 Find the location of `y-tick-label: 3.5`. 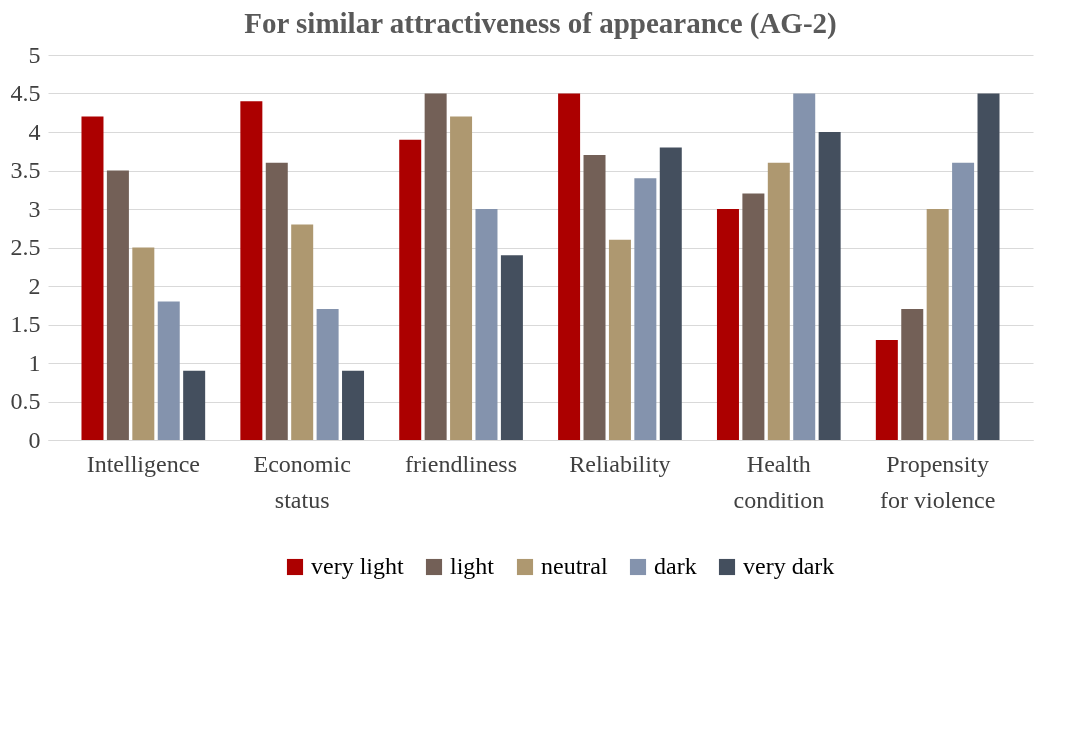

y-tick-label: 3.5 is located at coordinates (25, 170).